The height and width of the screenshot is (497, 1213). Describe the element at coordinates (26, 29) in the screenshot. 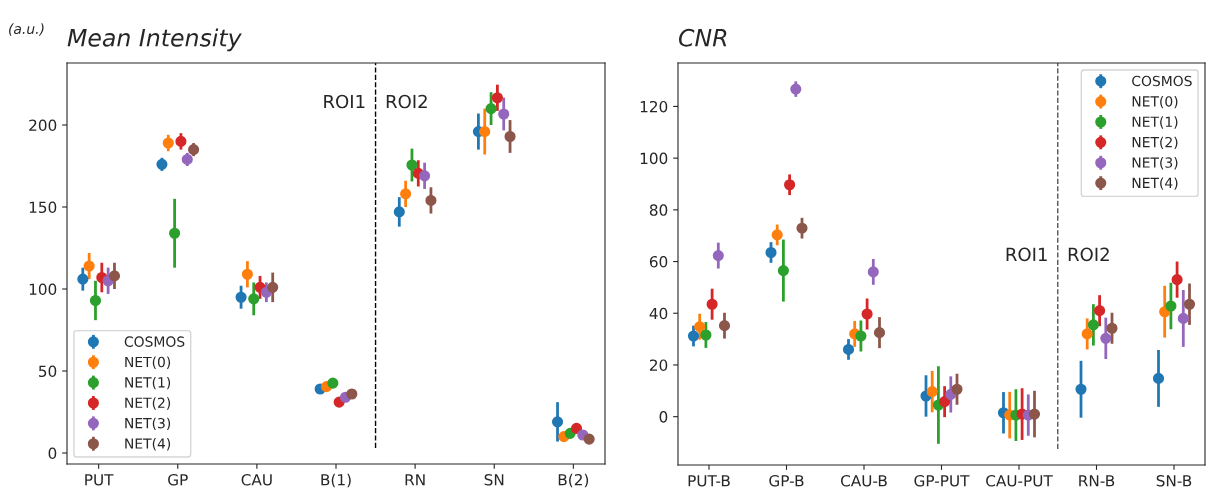

I see `y-axis-title: (a.u.)` at that location.